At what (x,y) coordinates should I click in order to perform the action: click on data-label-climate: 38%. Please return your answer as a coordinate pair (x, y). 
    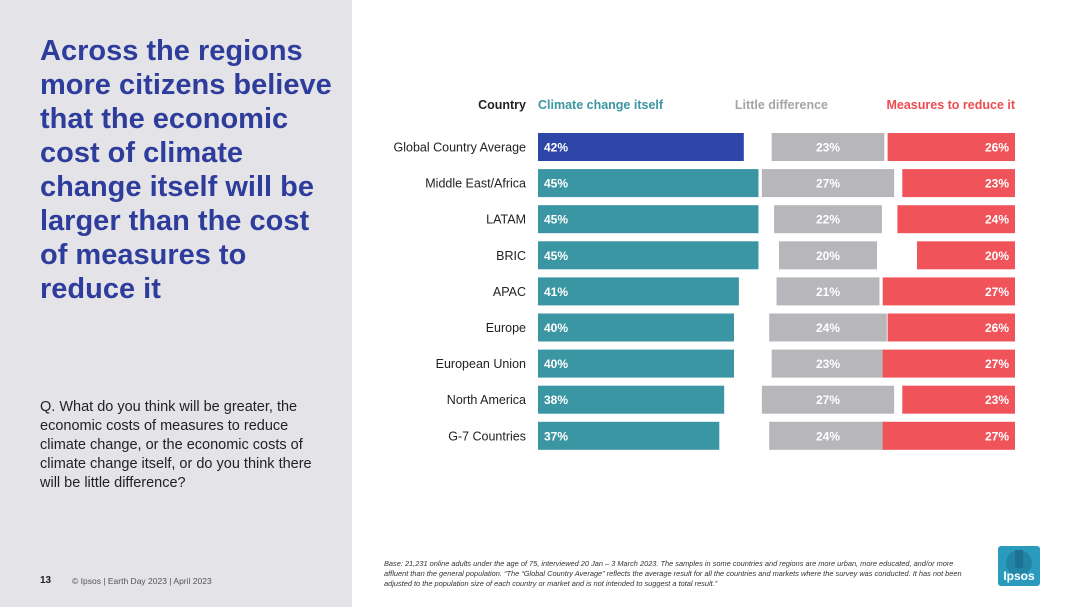
    Looking at the image, I should click on (556, 400).